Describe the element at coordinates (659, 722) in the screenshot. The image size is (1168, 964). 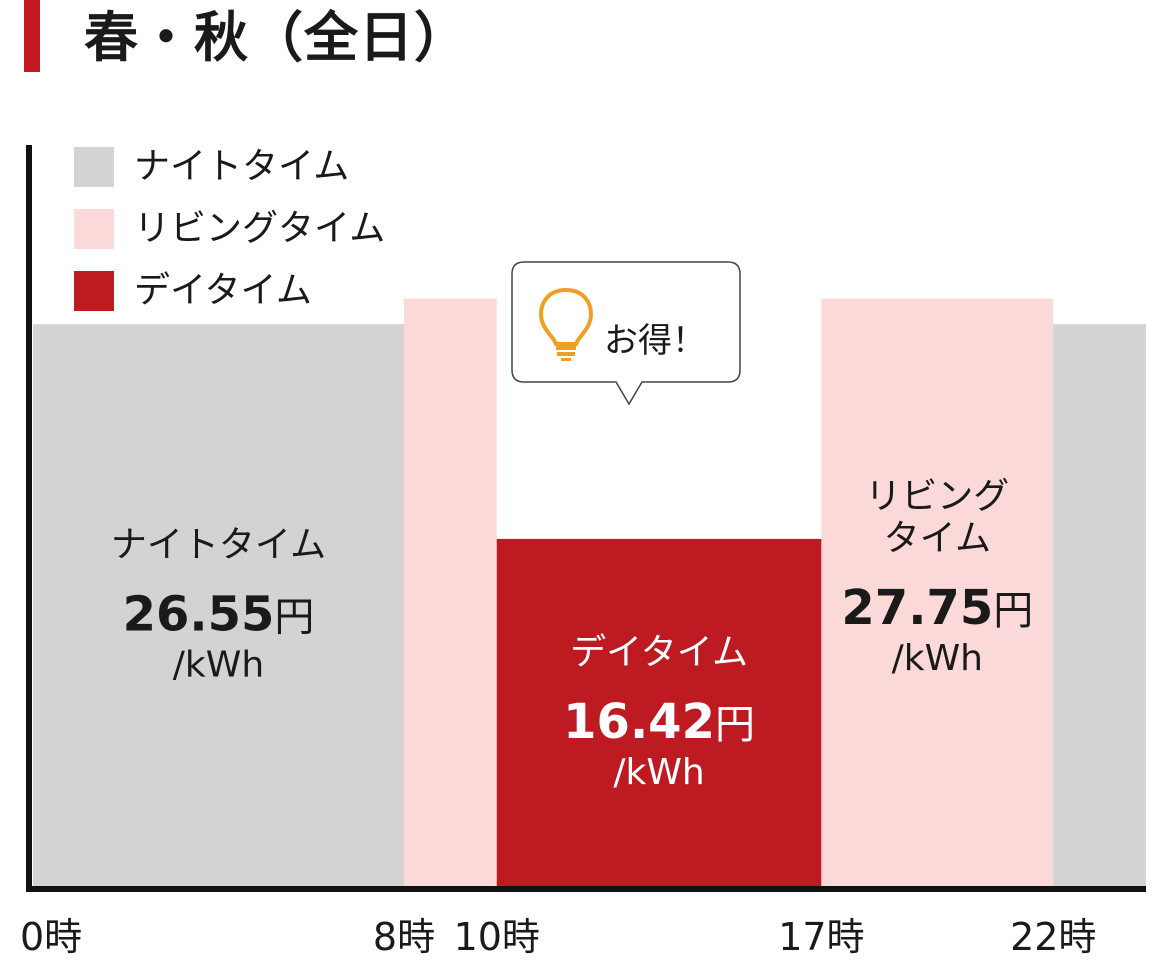
I see `bar-label-price: 16.42円` at that location.